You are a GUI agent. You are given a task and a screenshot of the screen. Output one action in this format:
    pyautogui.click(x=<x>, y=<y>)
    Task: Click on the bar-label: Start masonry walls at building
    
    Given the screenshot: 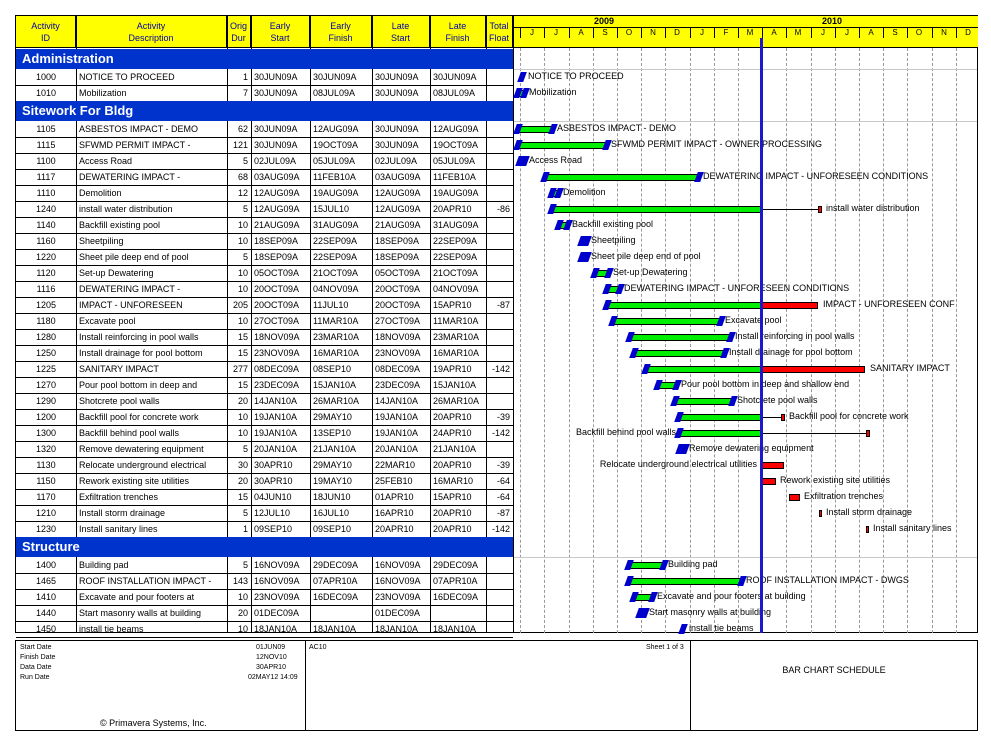 What is the action you would take?
    pyautogui.click(x=710, y=612)
    